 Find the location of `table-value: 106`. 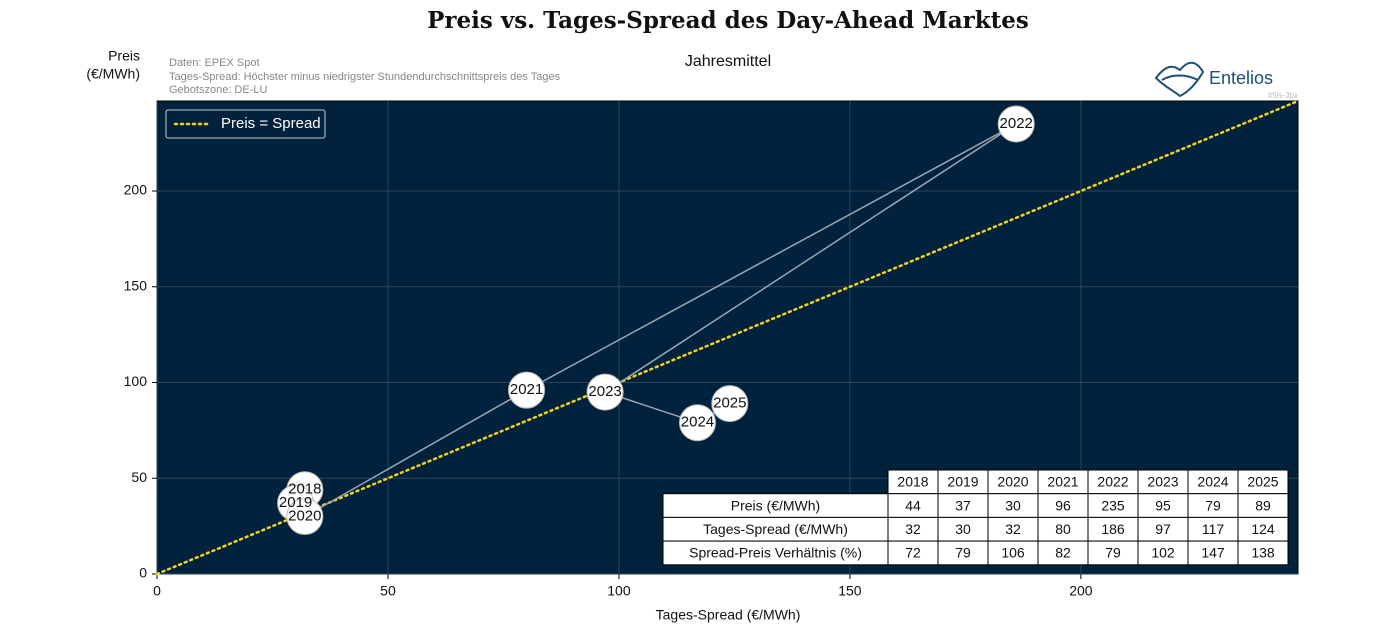

table-value: 106 is located at coordinates (1013, 553).